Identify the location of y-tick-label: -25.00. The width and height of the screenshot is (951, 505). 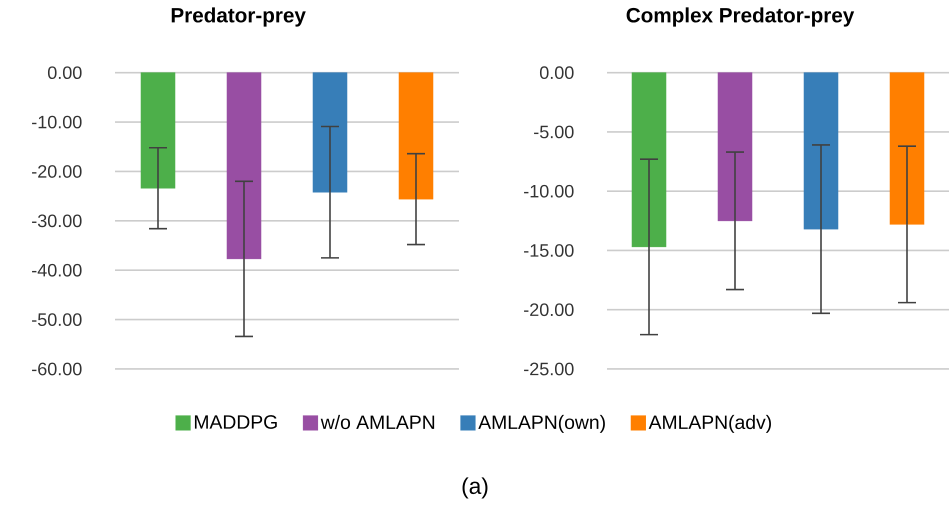
(549, 369).